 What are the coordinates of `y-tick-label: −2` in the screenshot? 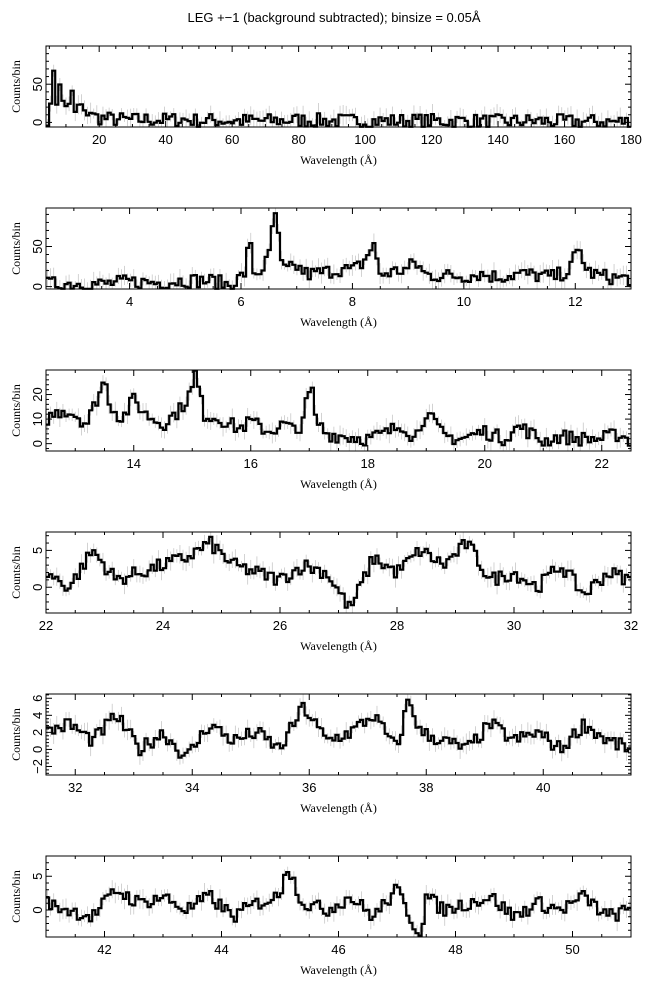 It's located at (37, 766).